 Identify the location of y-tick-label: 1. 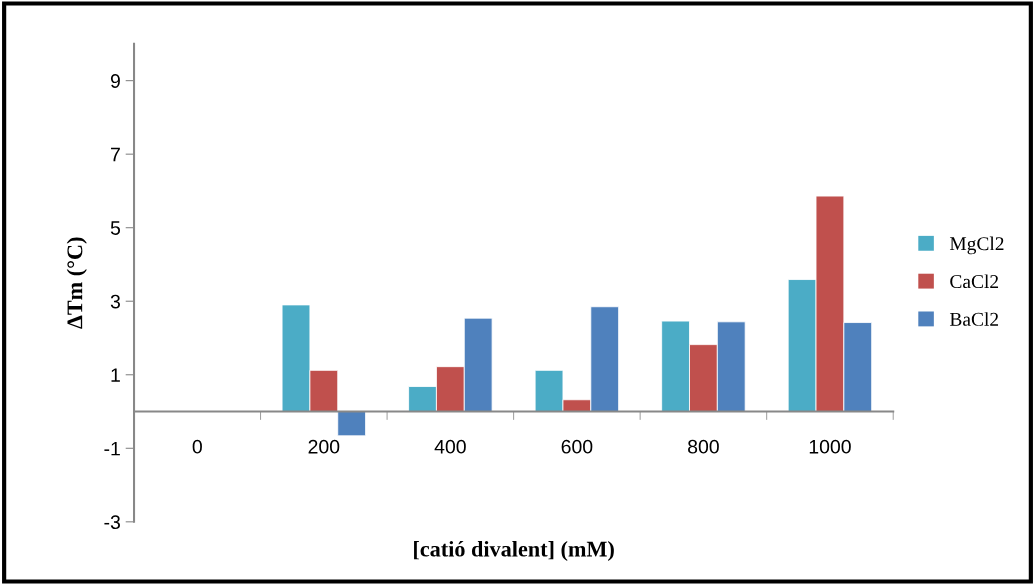
(115, 375).